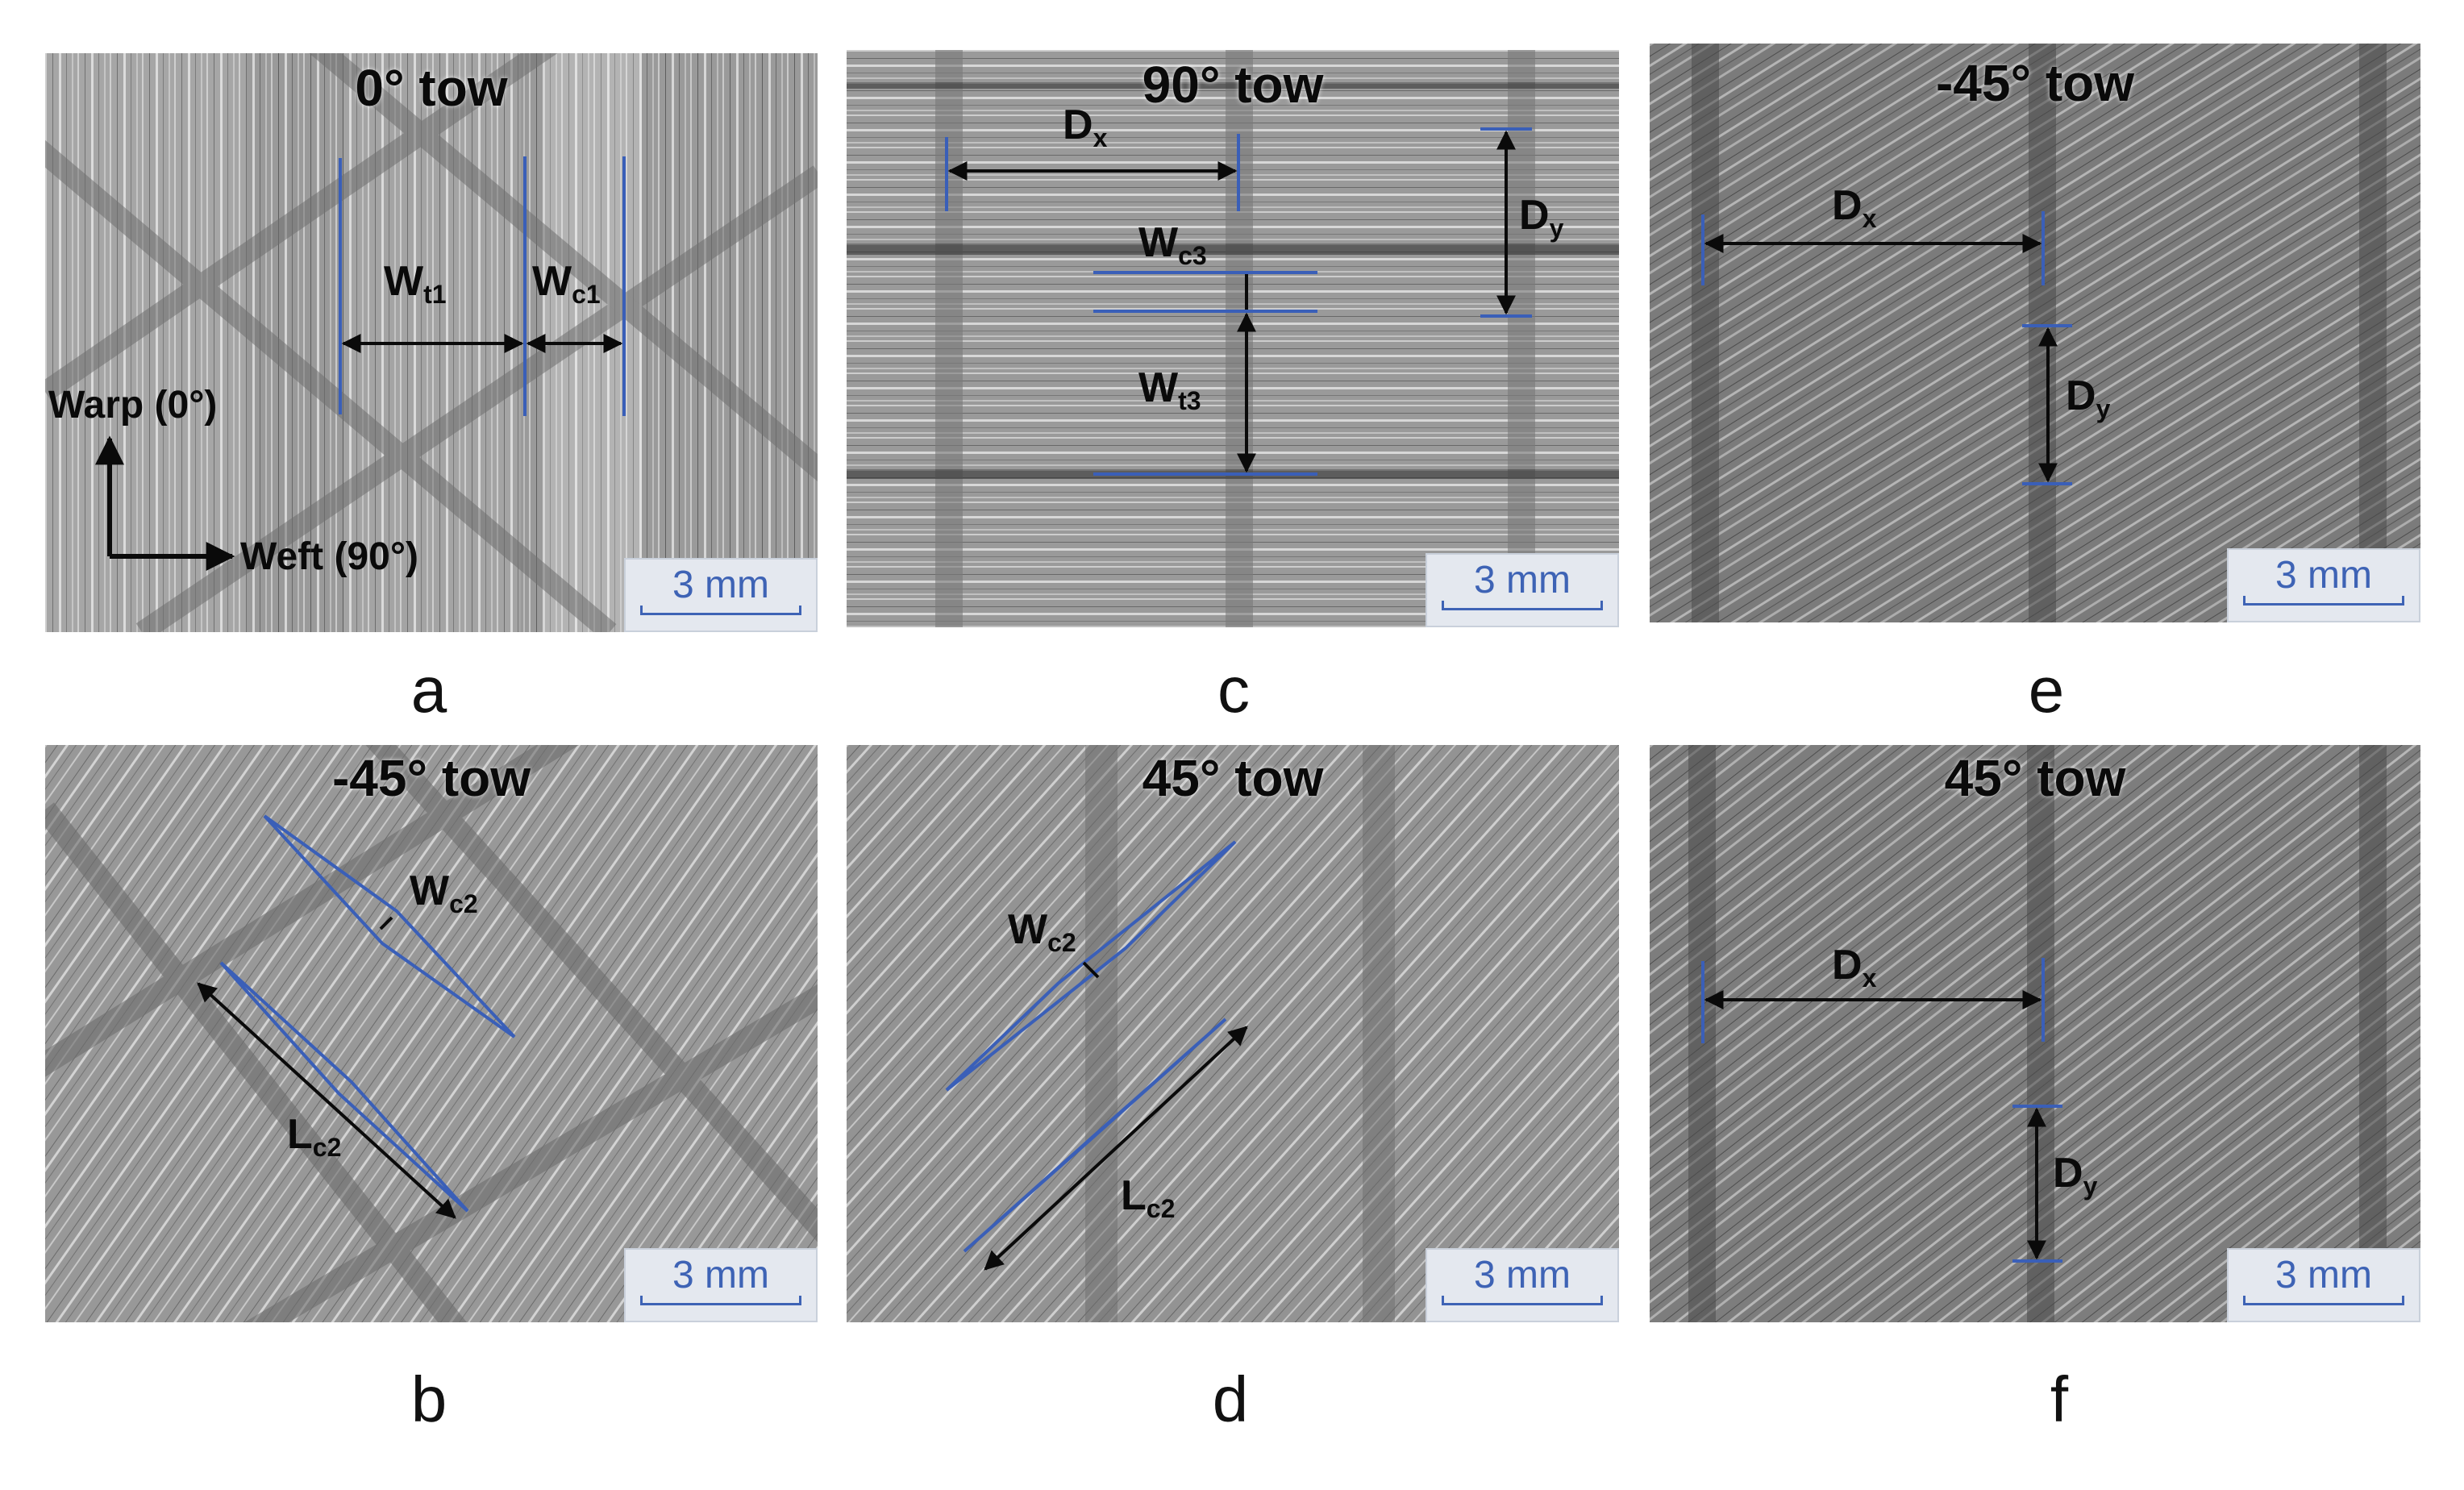 This screenshot has height=1490, width=2464. Describe the element at coordinates (1233, 690) in the screenshot. I see `panel-letter-c: c` at that location.